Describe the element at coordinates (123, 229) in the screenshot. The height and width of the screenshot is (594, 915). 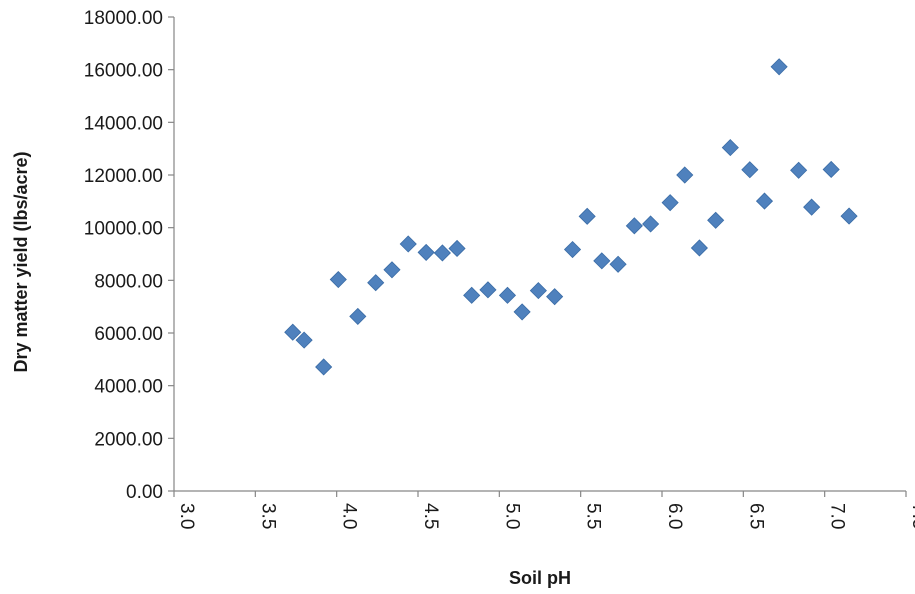
I see `y-tick-label: 10000.00` at that location.